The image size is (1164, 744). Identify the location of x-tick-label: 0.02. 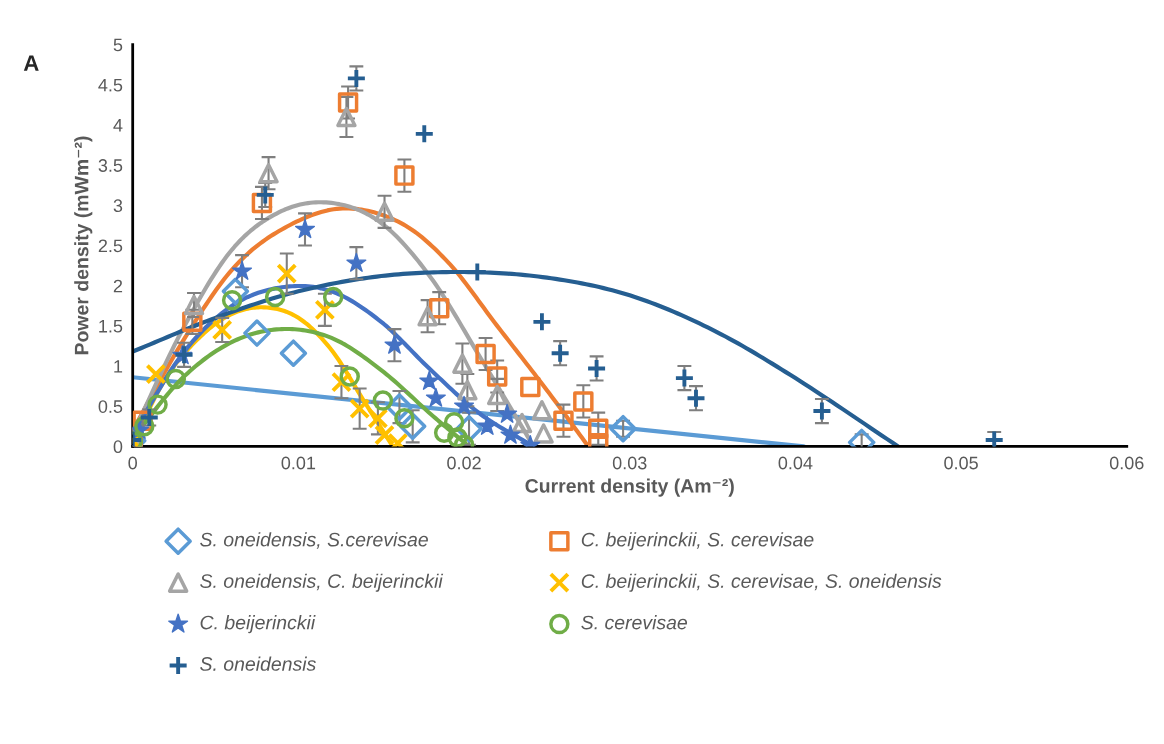
(464, 463).